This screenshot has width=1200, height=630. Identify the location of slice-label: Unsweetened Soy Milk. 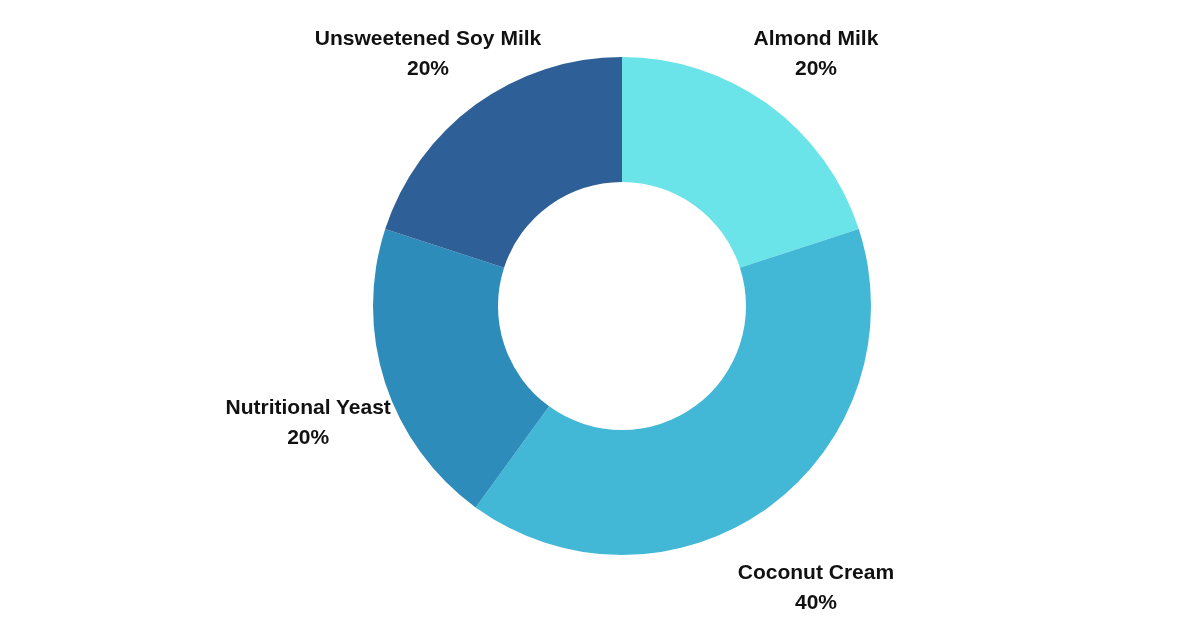
(428, 38).